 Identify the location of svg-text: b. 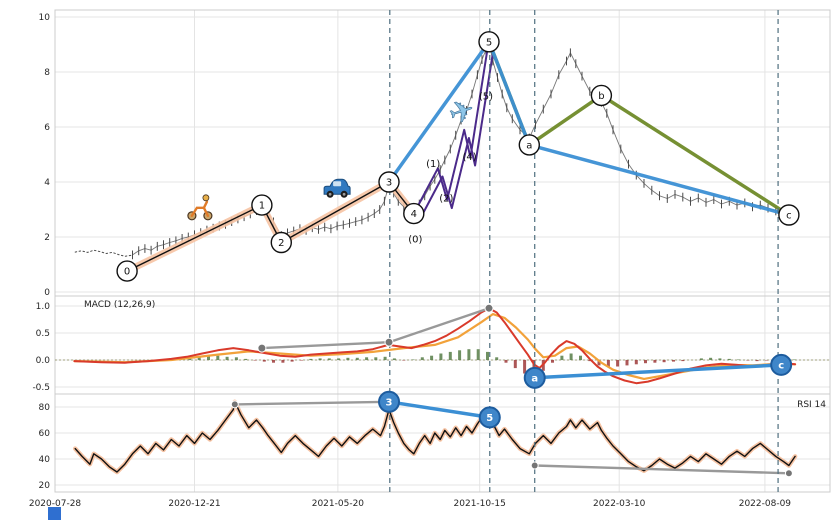
(601, 96).